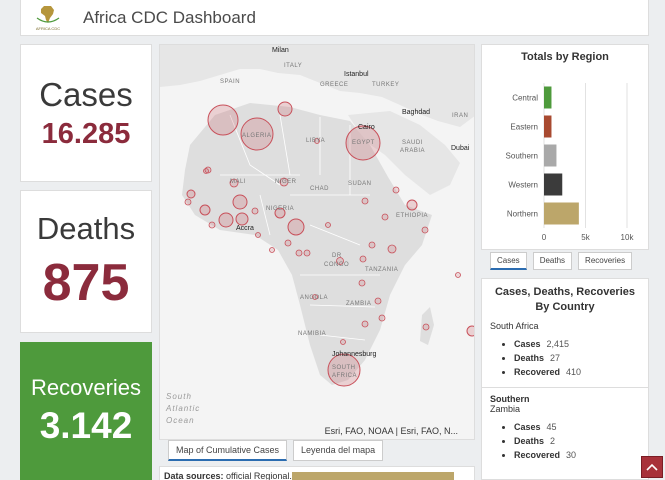  What do you see at coordinates (345, 376) in the screenshot?
I see `map-label-africa: AFRICA` at bounding box center [345, 376].